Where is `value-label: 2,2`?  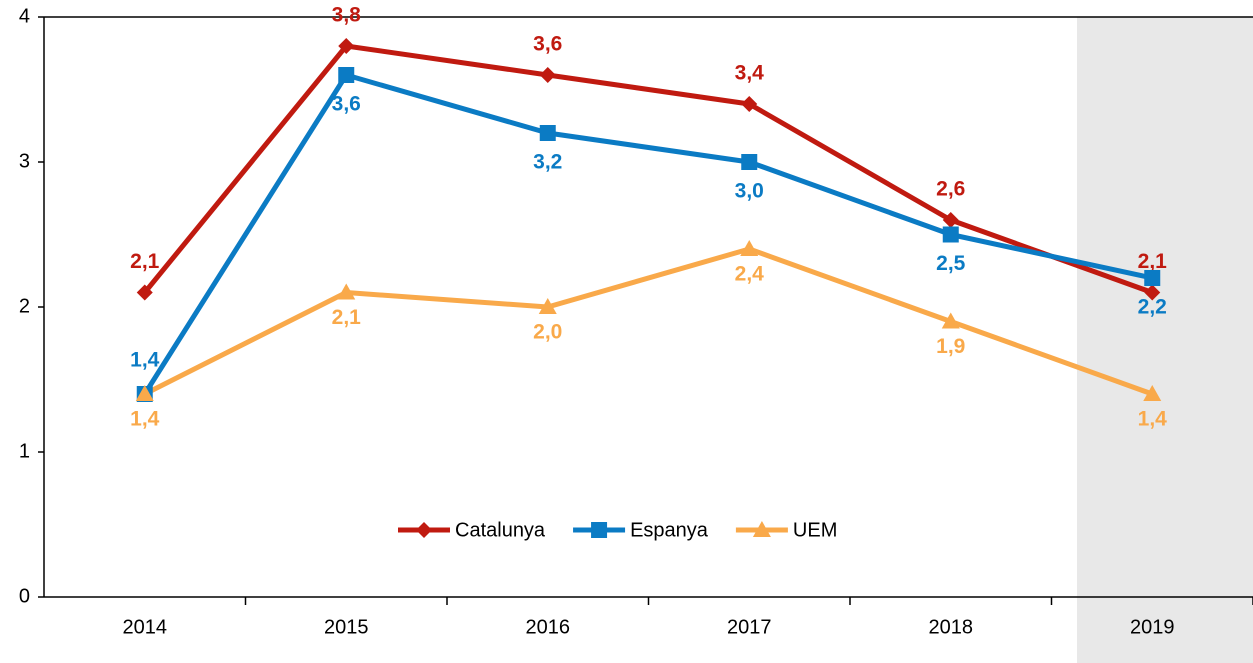 value-label: 2,2 is located at coordinates (1152, 307).